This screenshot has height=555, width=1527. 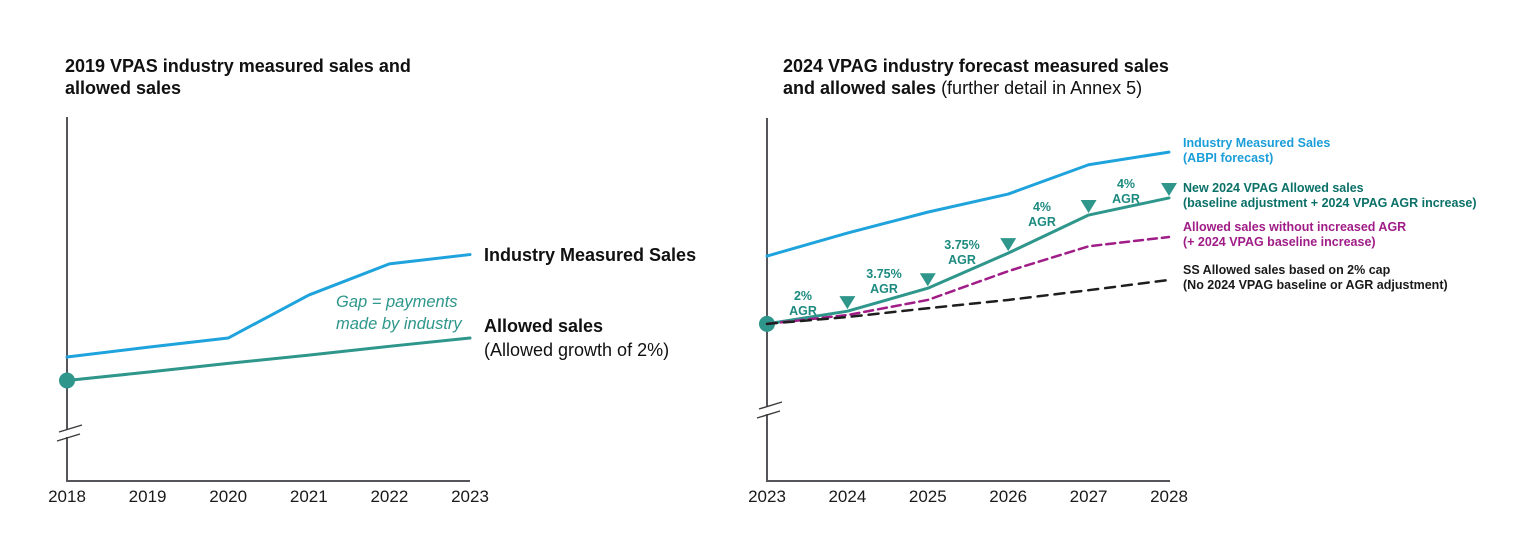 I want to click on right-chart-title-annex-note: (further detail in Annex 5), so click(x=1039, y=88).